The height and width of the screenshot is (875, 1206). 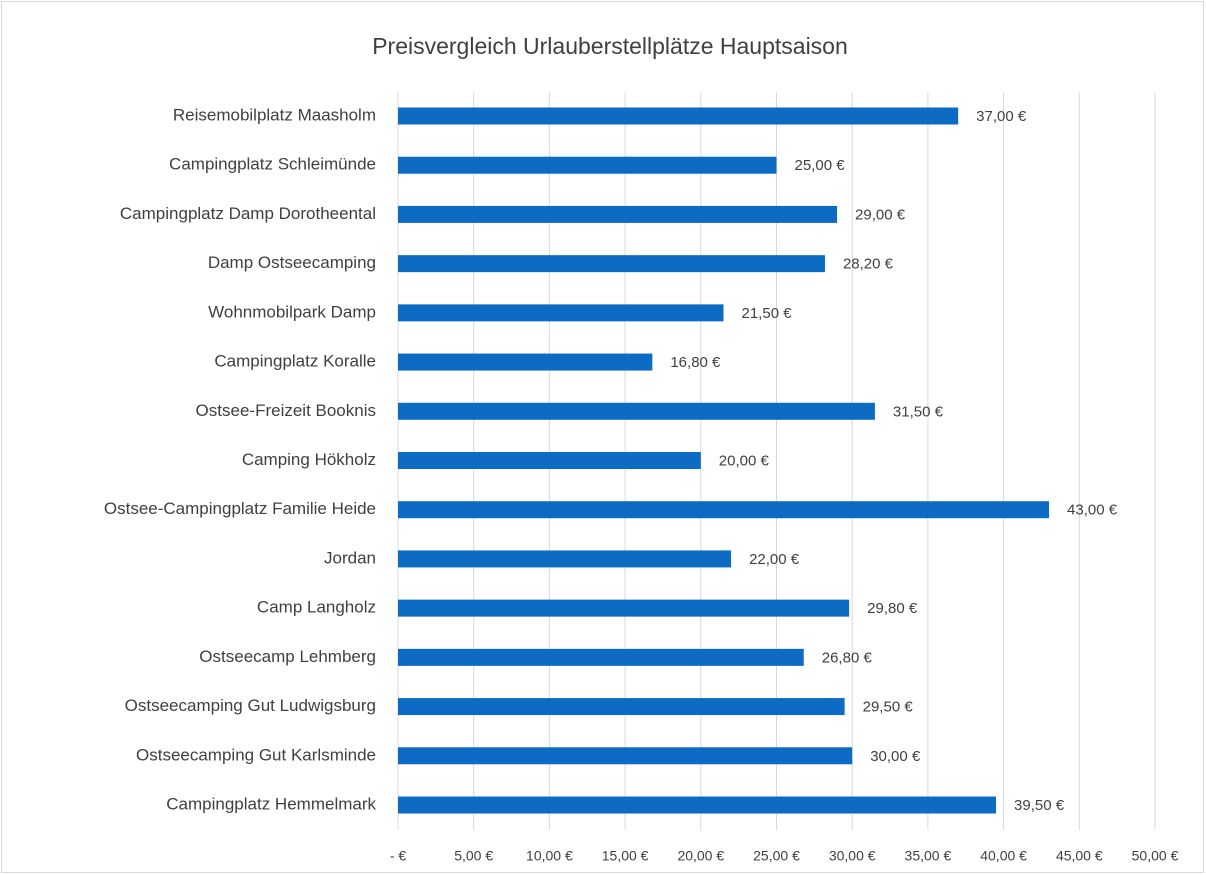 I want to click on value-label: 20,00 €, so click(x=744, y=460).